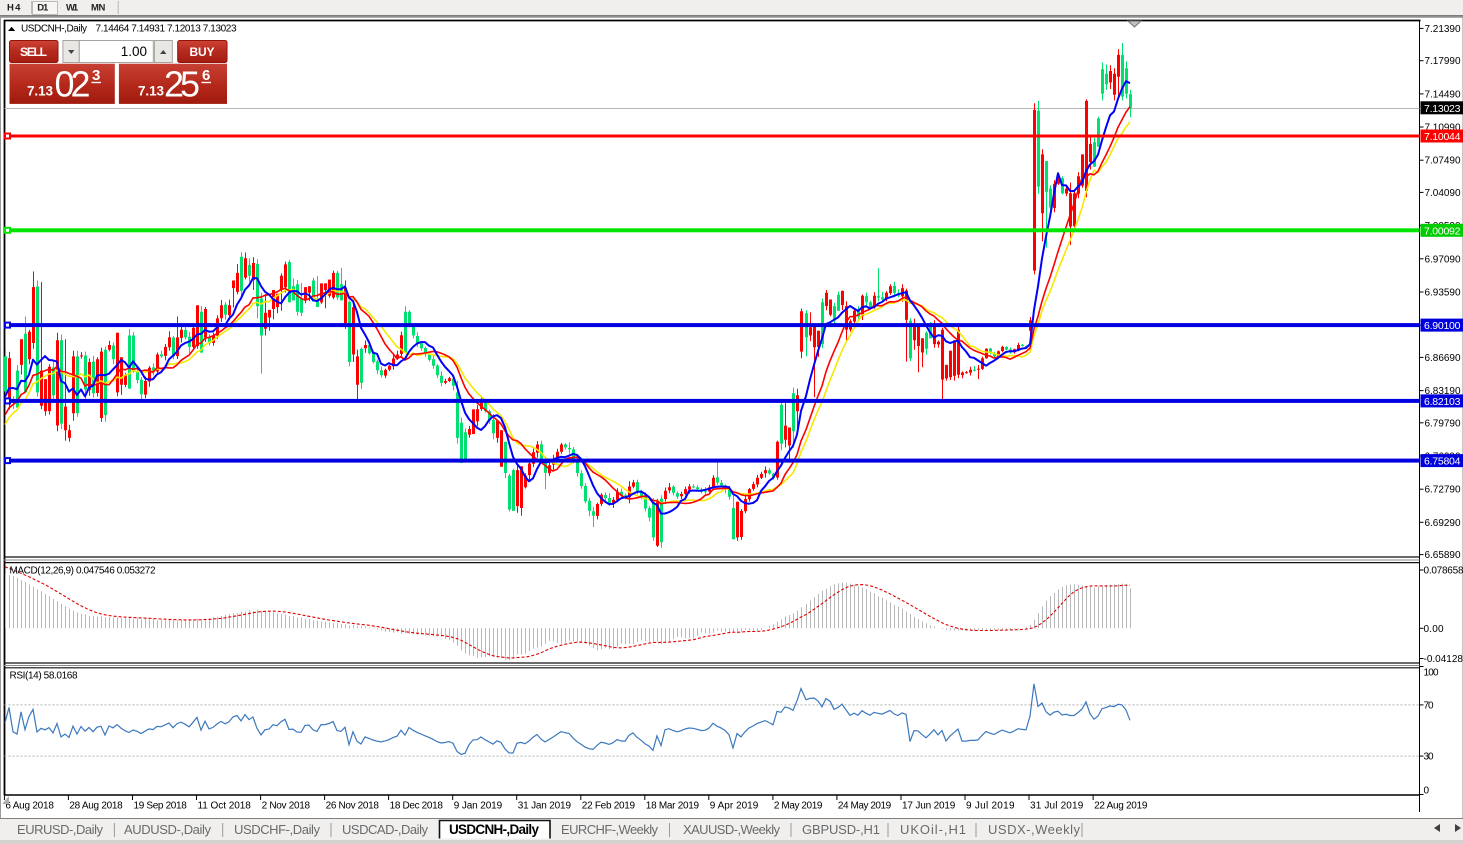 This screenshot has width=1463, height=844. I want to click on svg-text: 0, so click(1427, 791).